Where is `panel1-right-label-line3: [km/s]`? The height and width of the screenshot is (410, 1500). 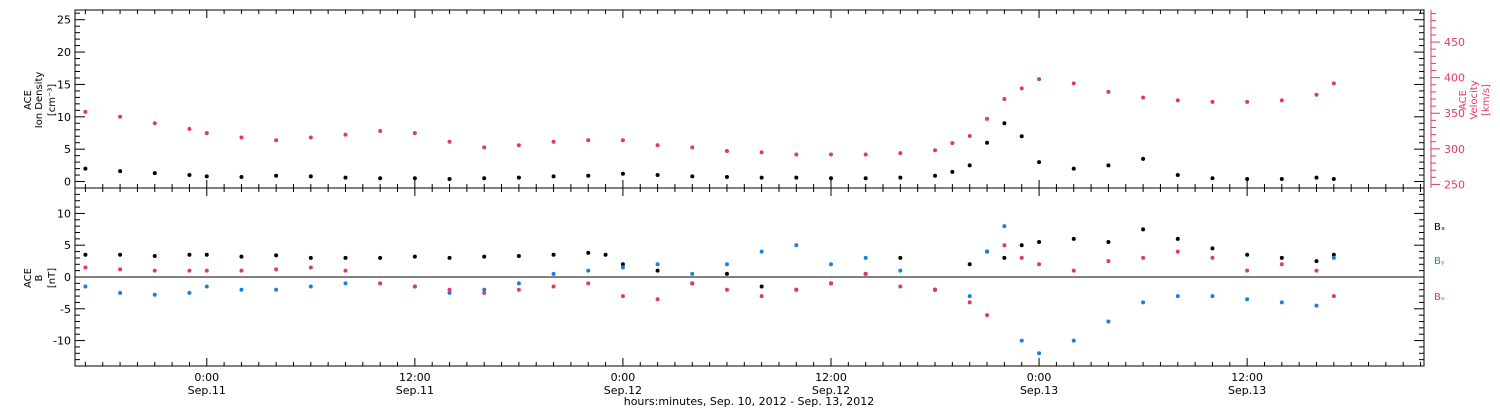 panel1-right-label-line3: [km/s] is located at coordinates (1486, 100).